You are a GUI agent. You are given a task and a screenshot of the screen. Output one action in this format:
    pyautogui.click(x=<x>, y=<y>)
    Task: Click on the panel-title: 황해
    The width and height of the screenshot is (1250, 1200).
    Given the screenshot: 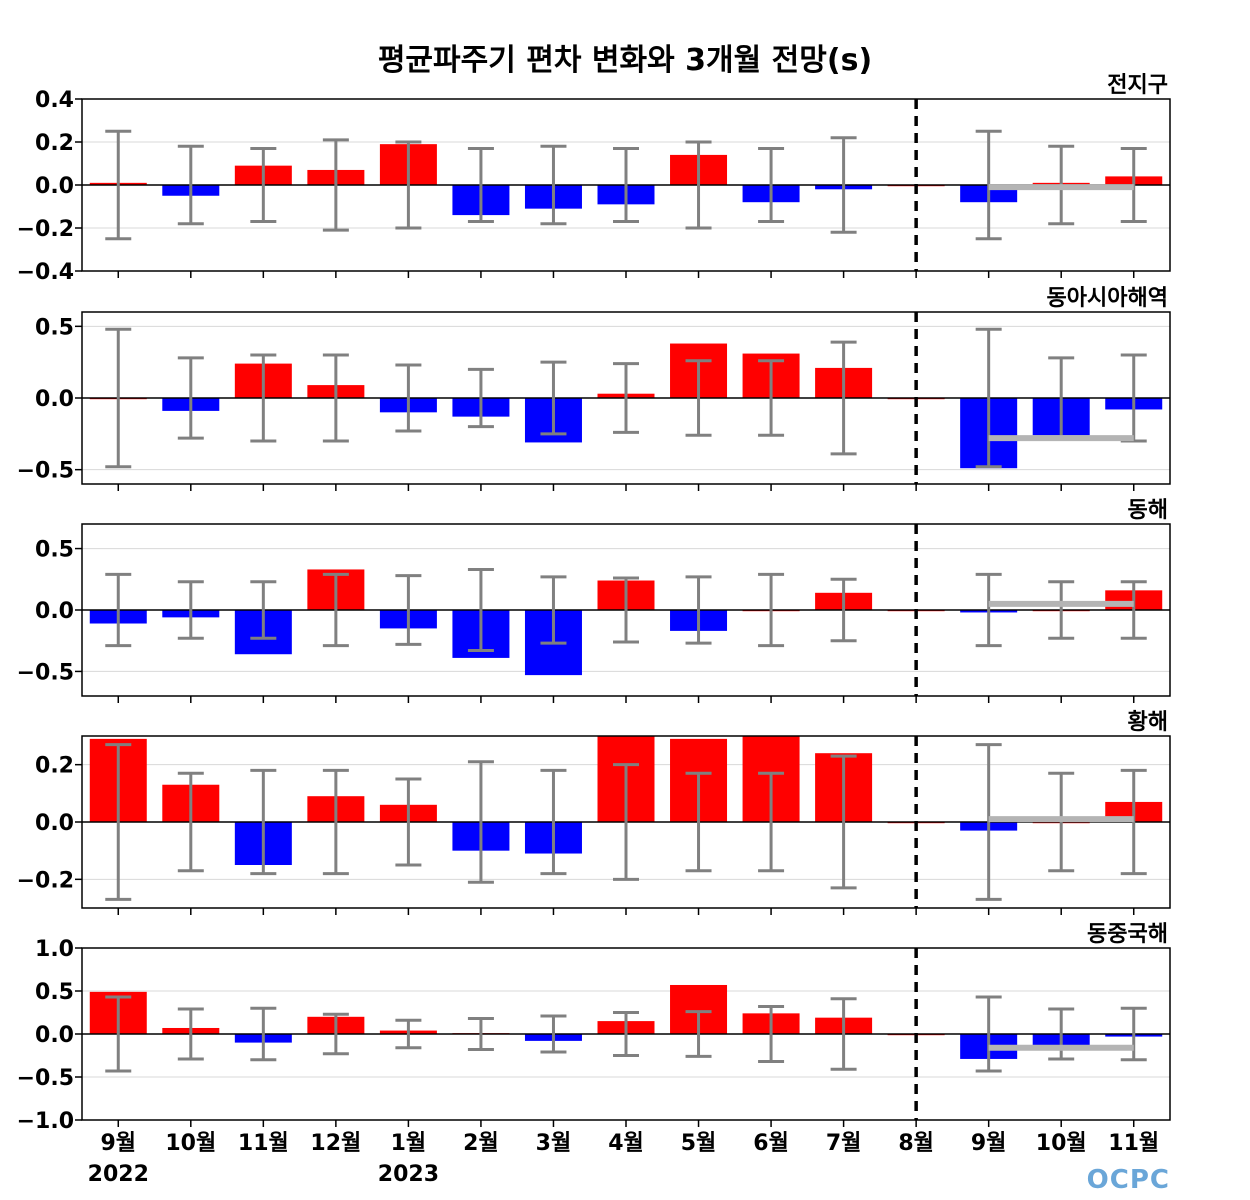 What is the action you would take?
    pyautogui.click(x=1148, y=722)
    